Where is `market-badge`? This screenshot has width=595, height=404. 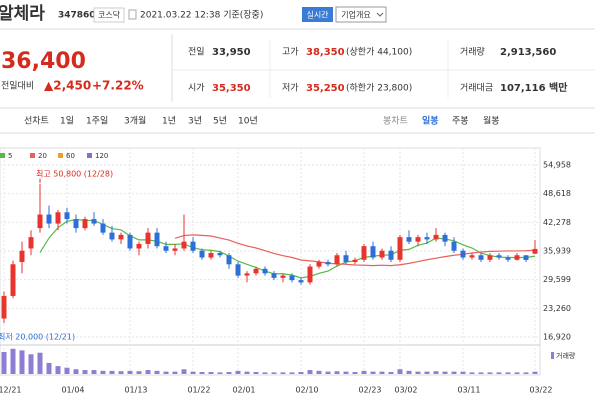
market-badge is located at coordinates (109, 15).